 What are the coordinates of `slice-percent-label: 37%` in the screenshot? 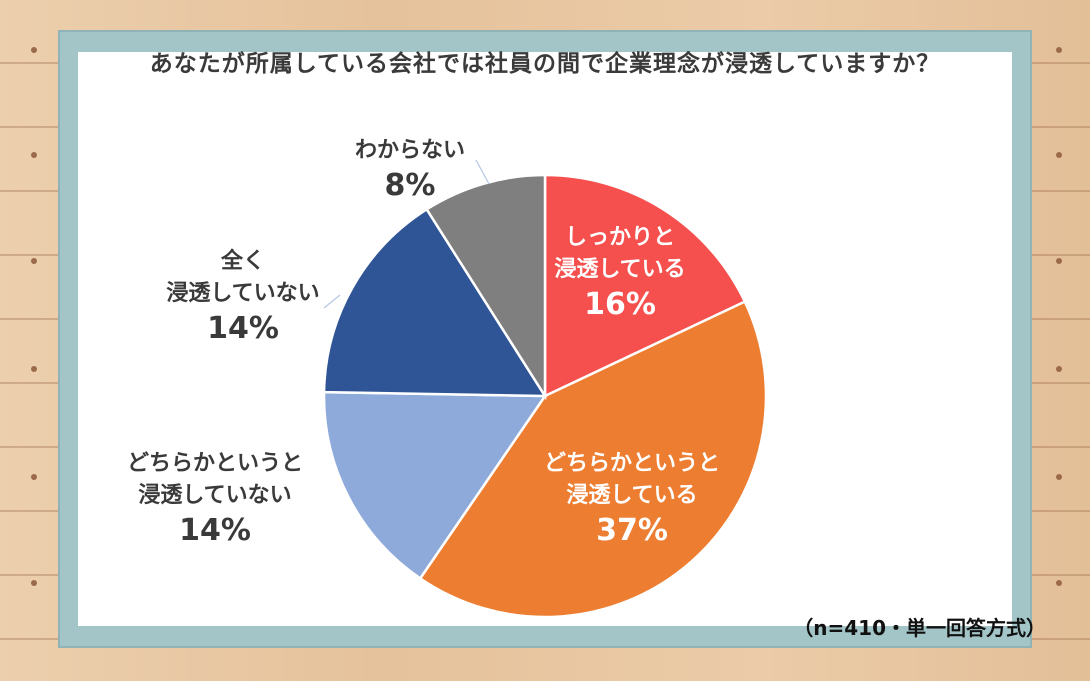 It's located at (632, 530).